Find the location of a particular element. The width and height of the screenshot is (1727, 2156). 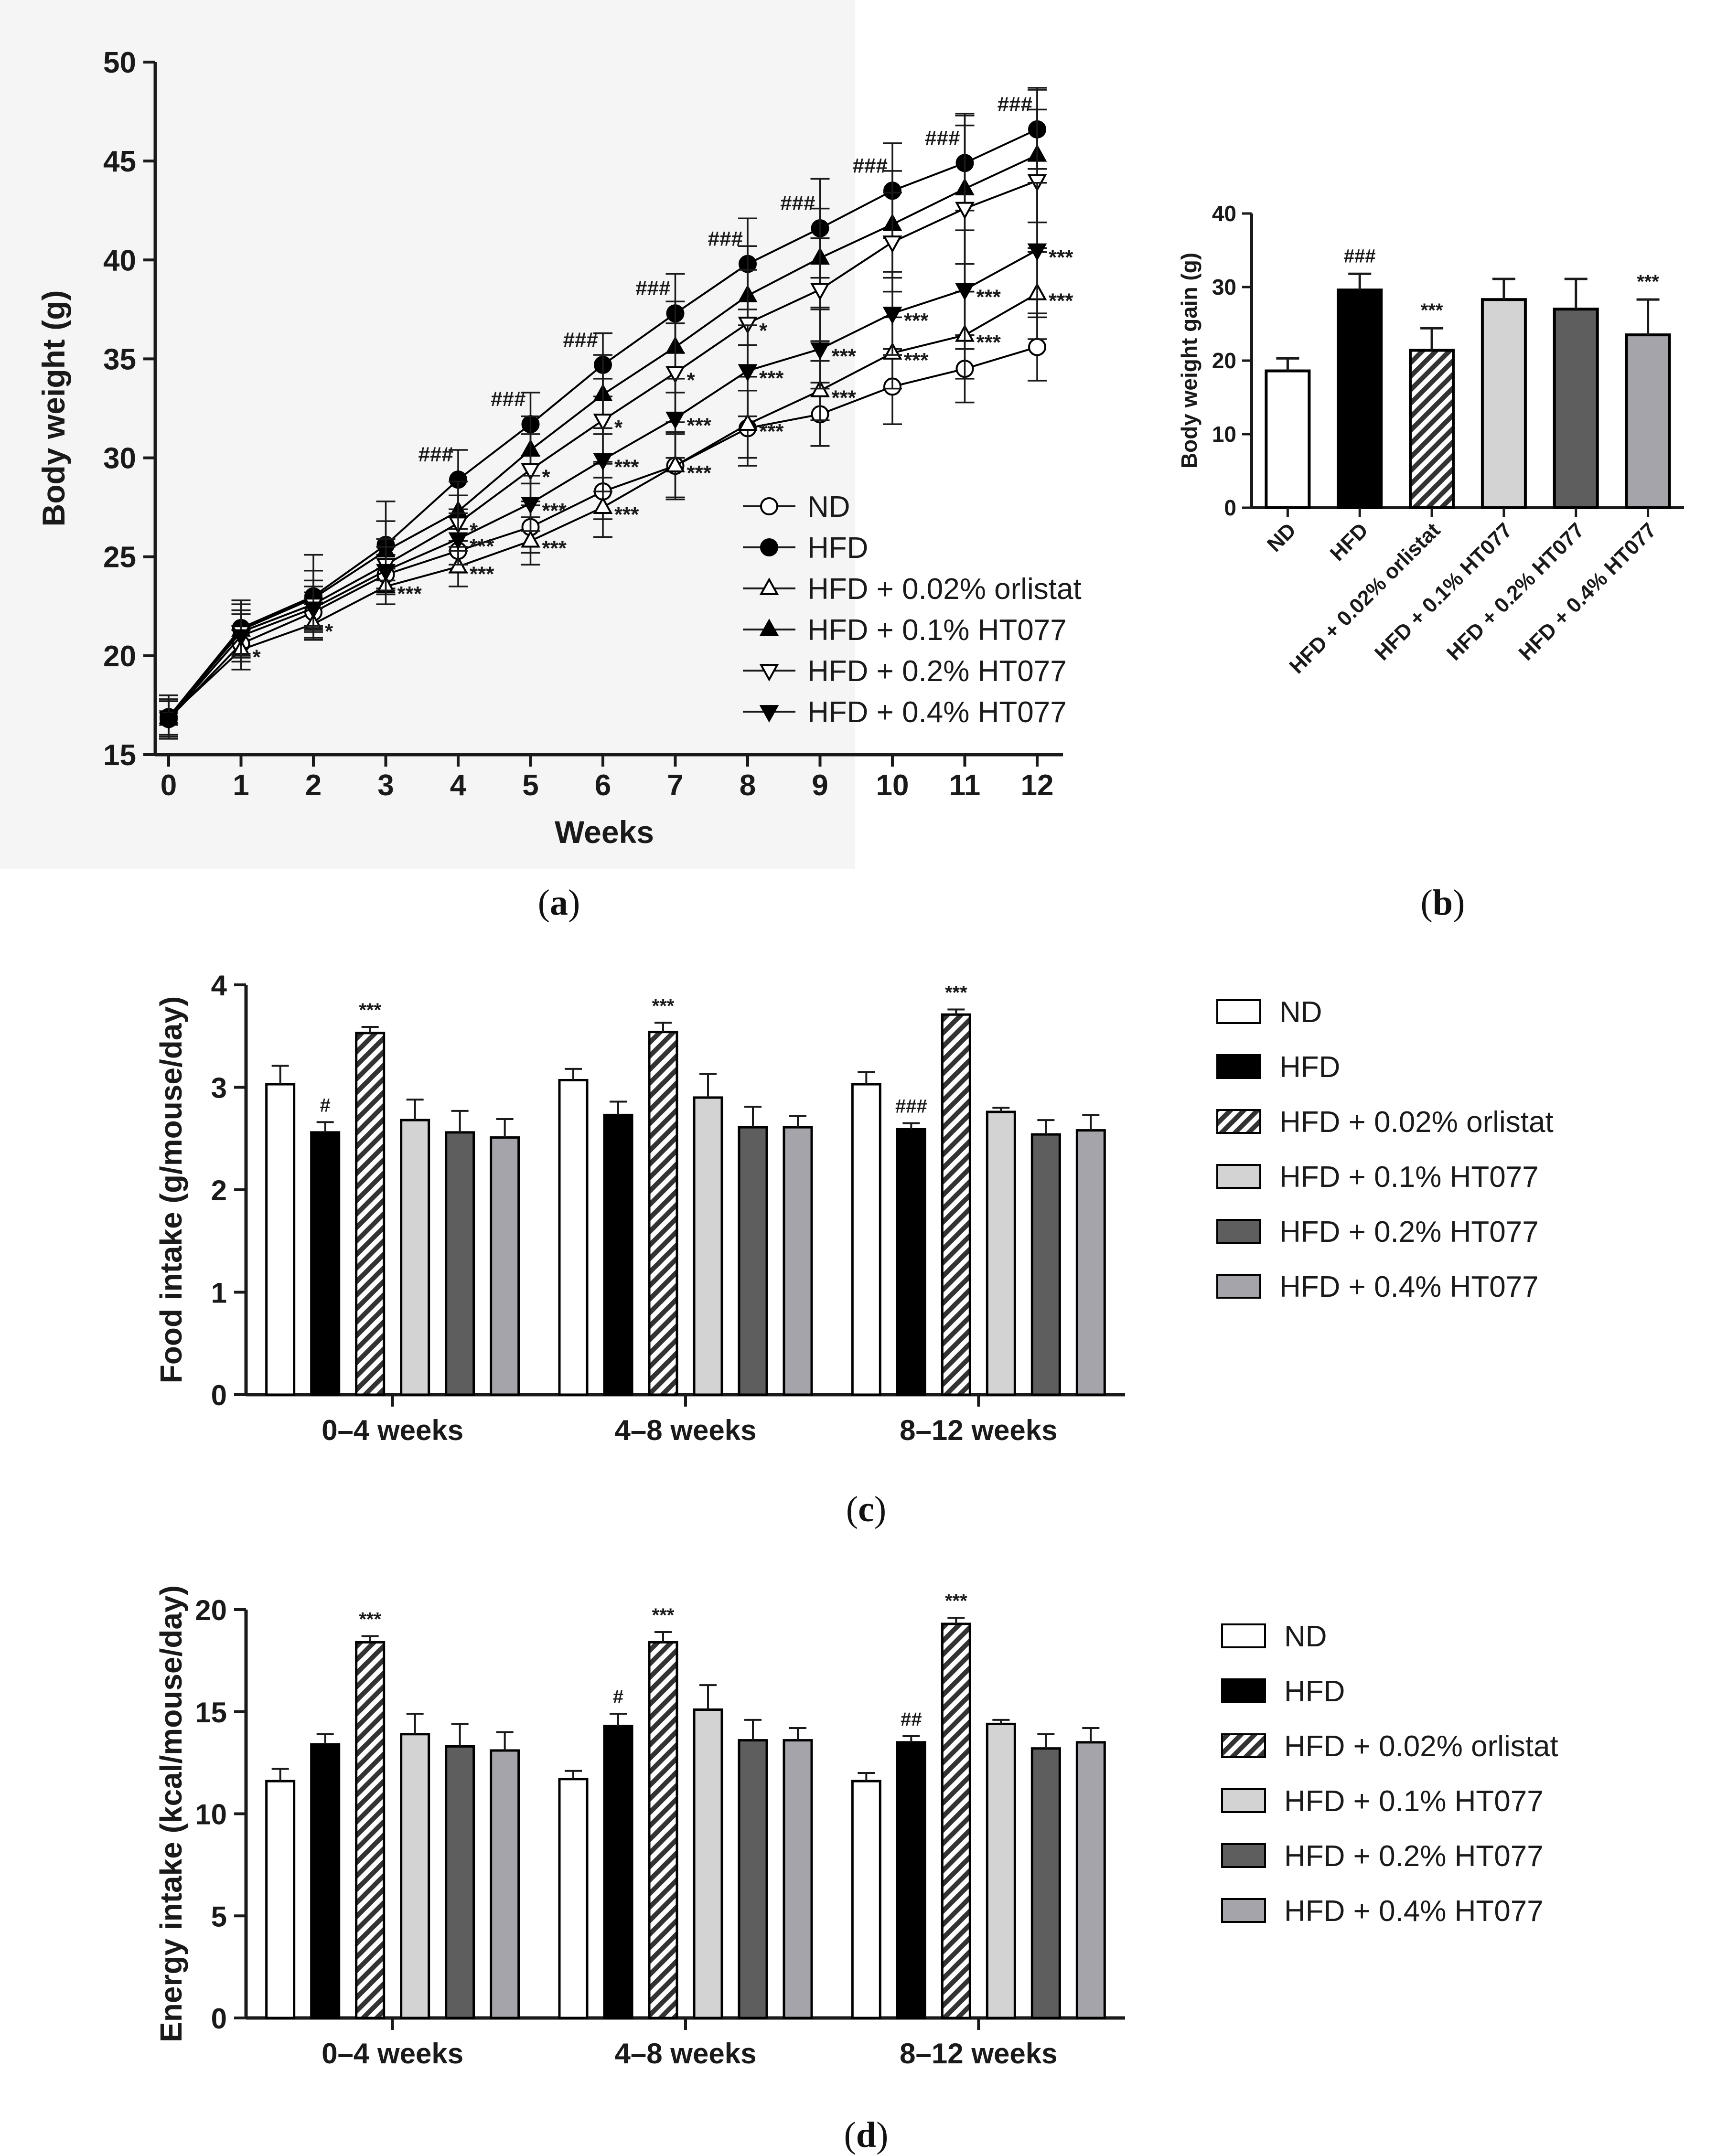

panel-d-y-tick-label: 10 is located at coordinates (211, 1815).